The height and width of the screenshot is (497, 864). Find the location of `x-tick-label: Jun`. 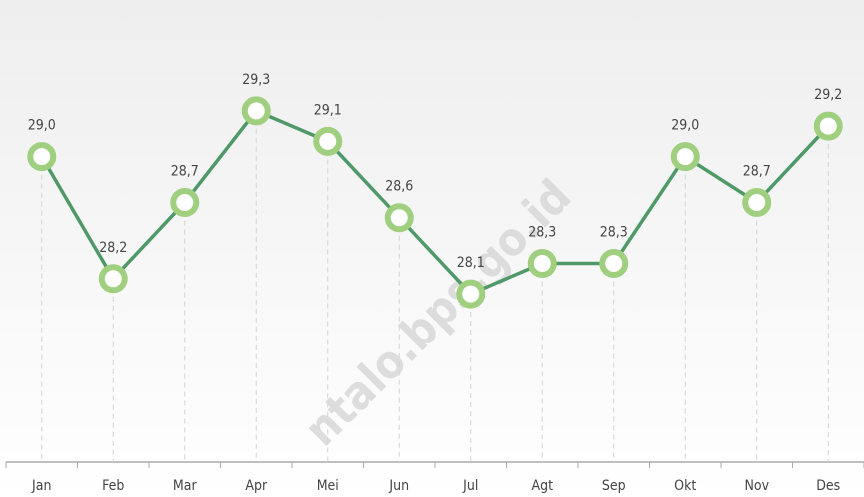

x-tick-label: Jun is located at coordinates (398, 486).